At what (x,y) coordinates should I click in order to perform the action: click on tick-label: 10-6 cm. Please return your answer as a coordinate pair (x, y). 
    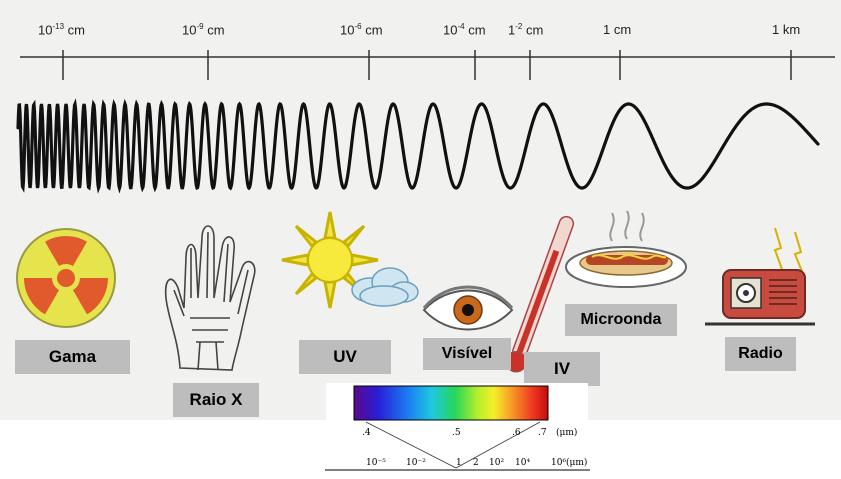
    Looking at the image, I should click on (361, 30).